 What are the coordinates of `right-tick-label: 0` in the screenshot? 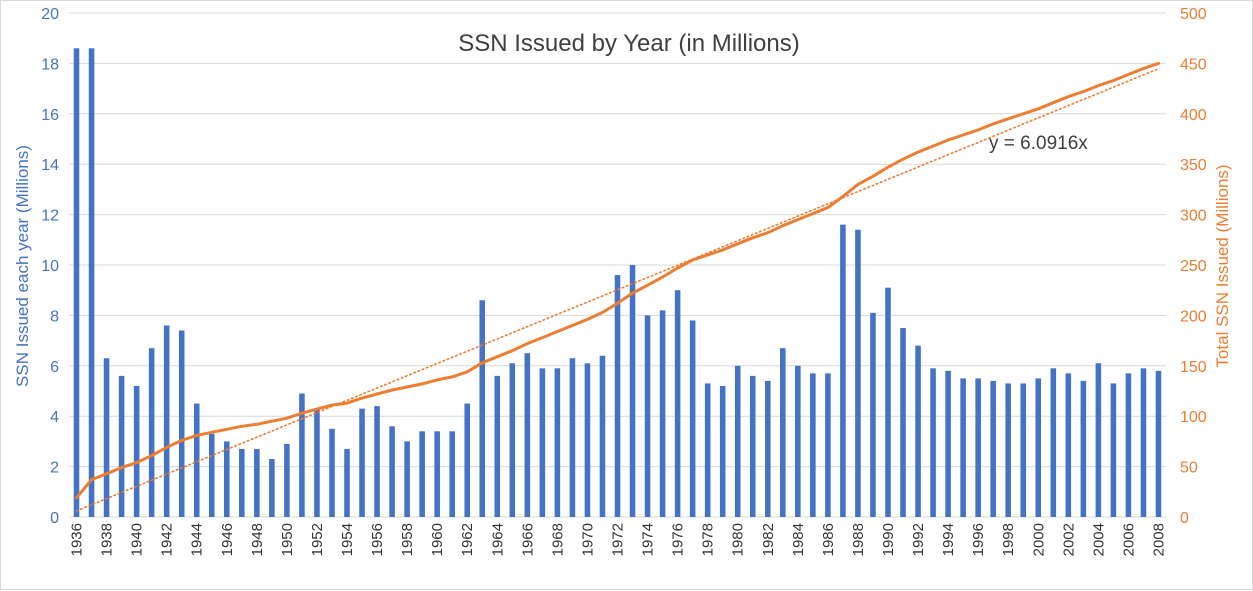 It's located at (1184, 518).